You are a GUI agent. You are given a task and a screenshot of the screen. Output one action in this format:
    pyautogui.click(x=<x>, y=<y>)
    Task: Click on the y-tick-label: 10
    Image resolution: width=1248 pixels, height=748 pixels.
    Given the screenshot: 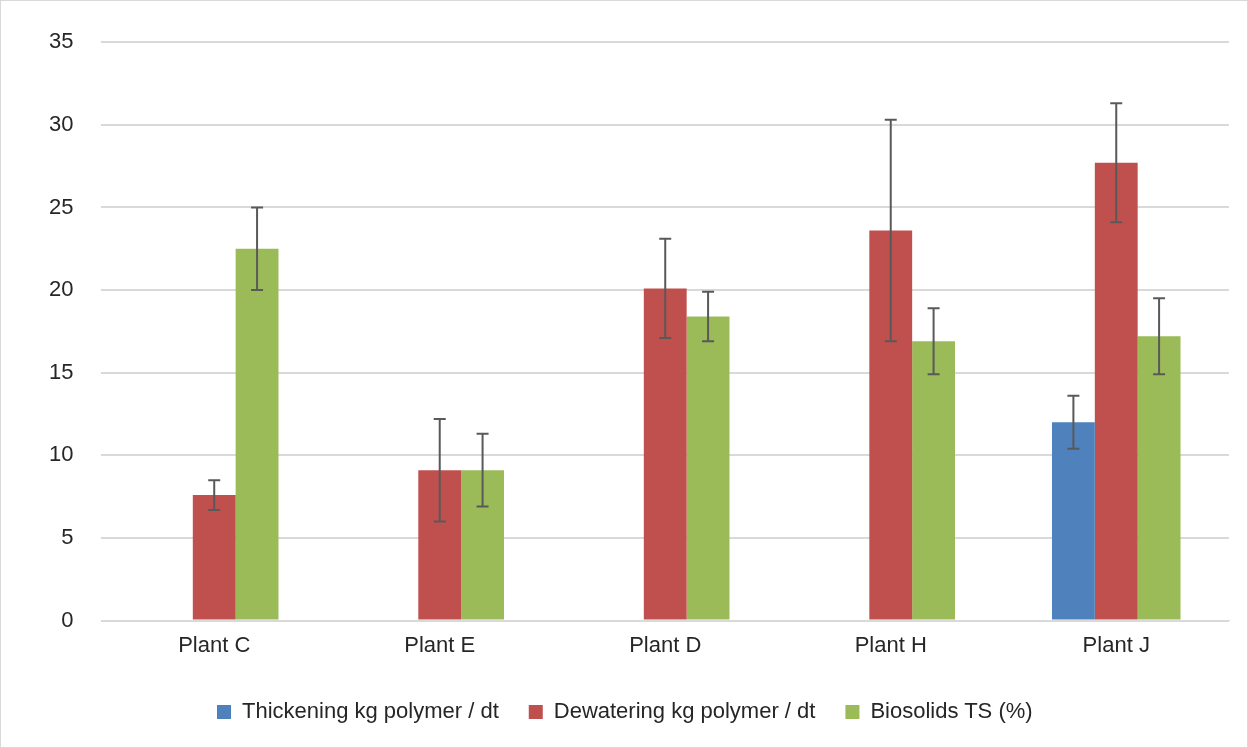 What is the action you would take?
    pyautogui.click(x=61, y=454)
    